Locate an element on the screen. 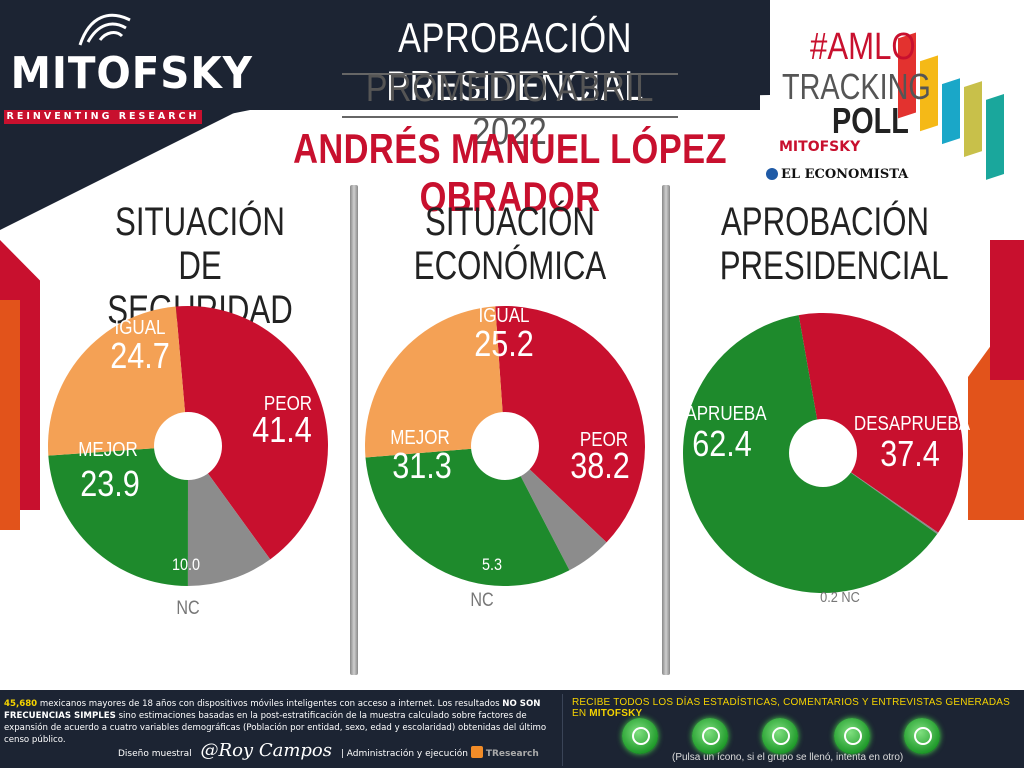  chart-title-seguridad: SITUACIÓN DE SEGURIDAD is located at coordinates (200, 266).